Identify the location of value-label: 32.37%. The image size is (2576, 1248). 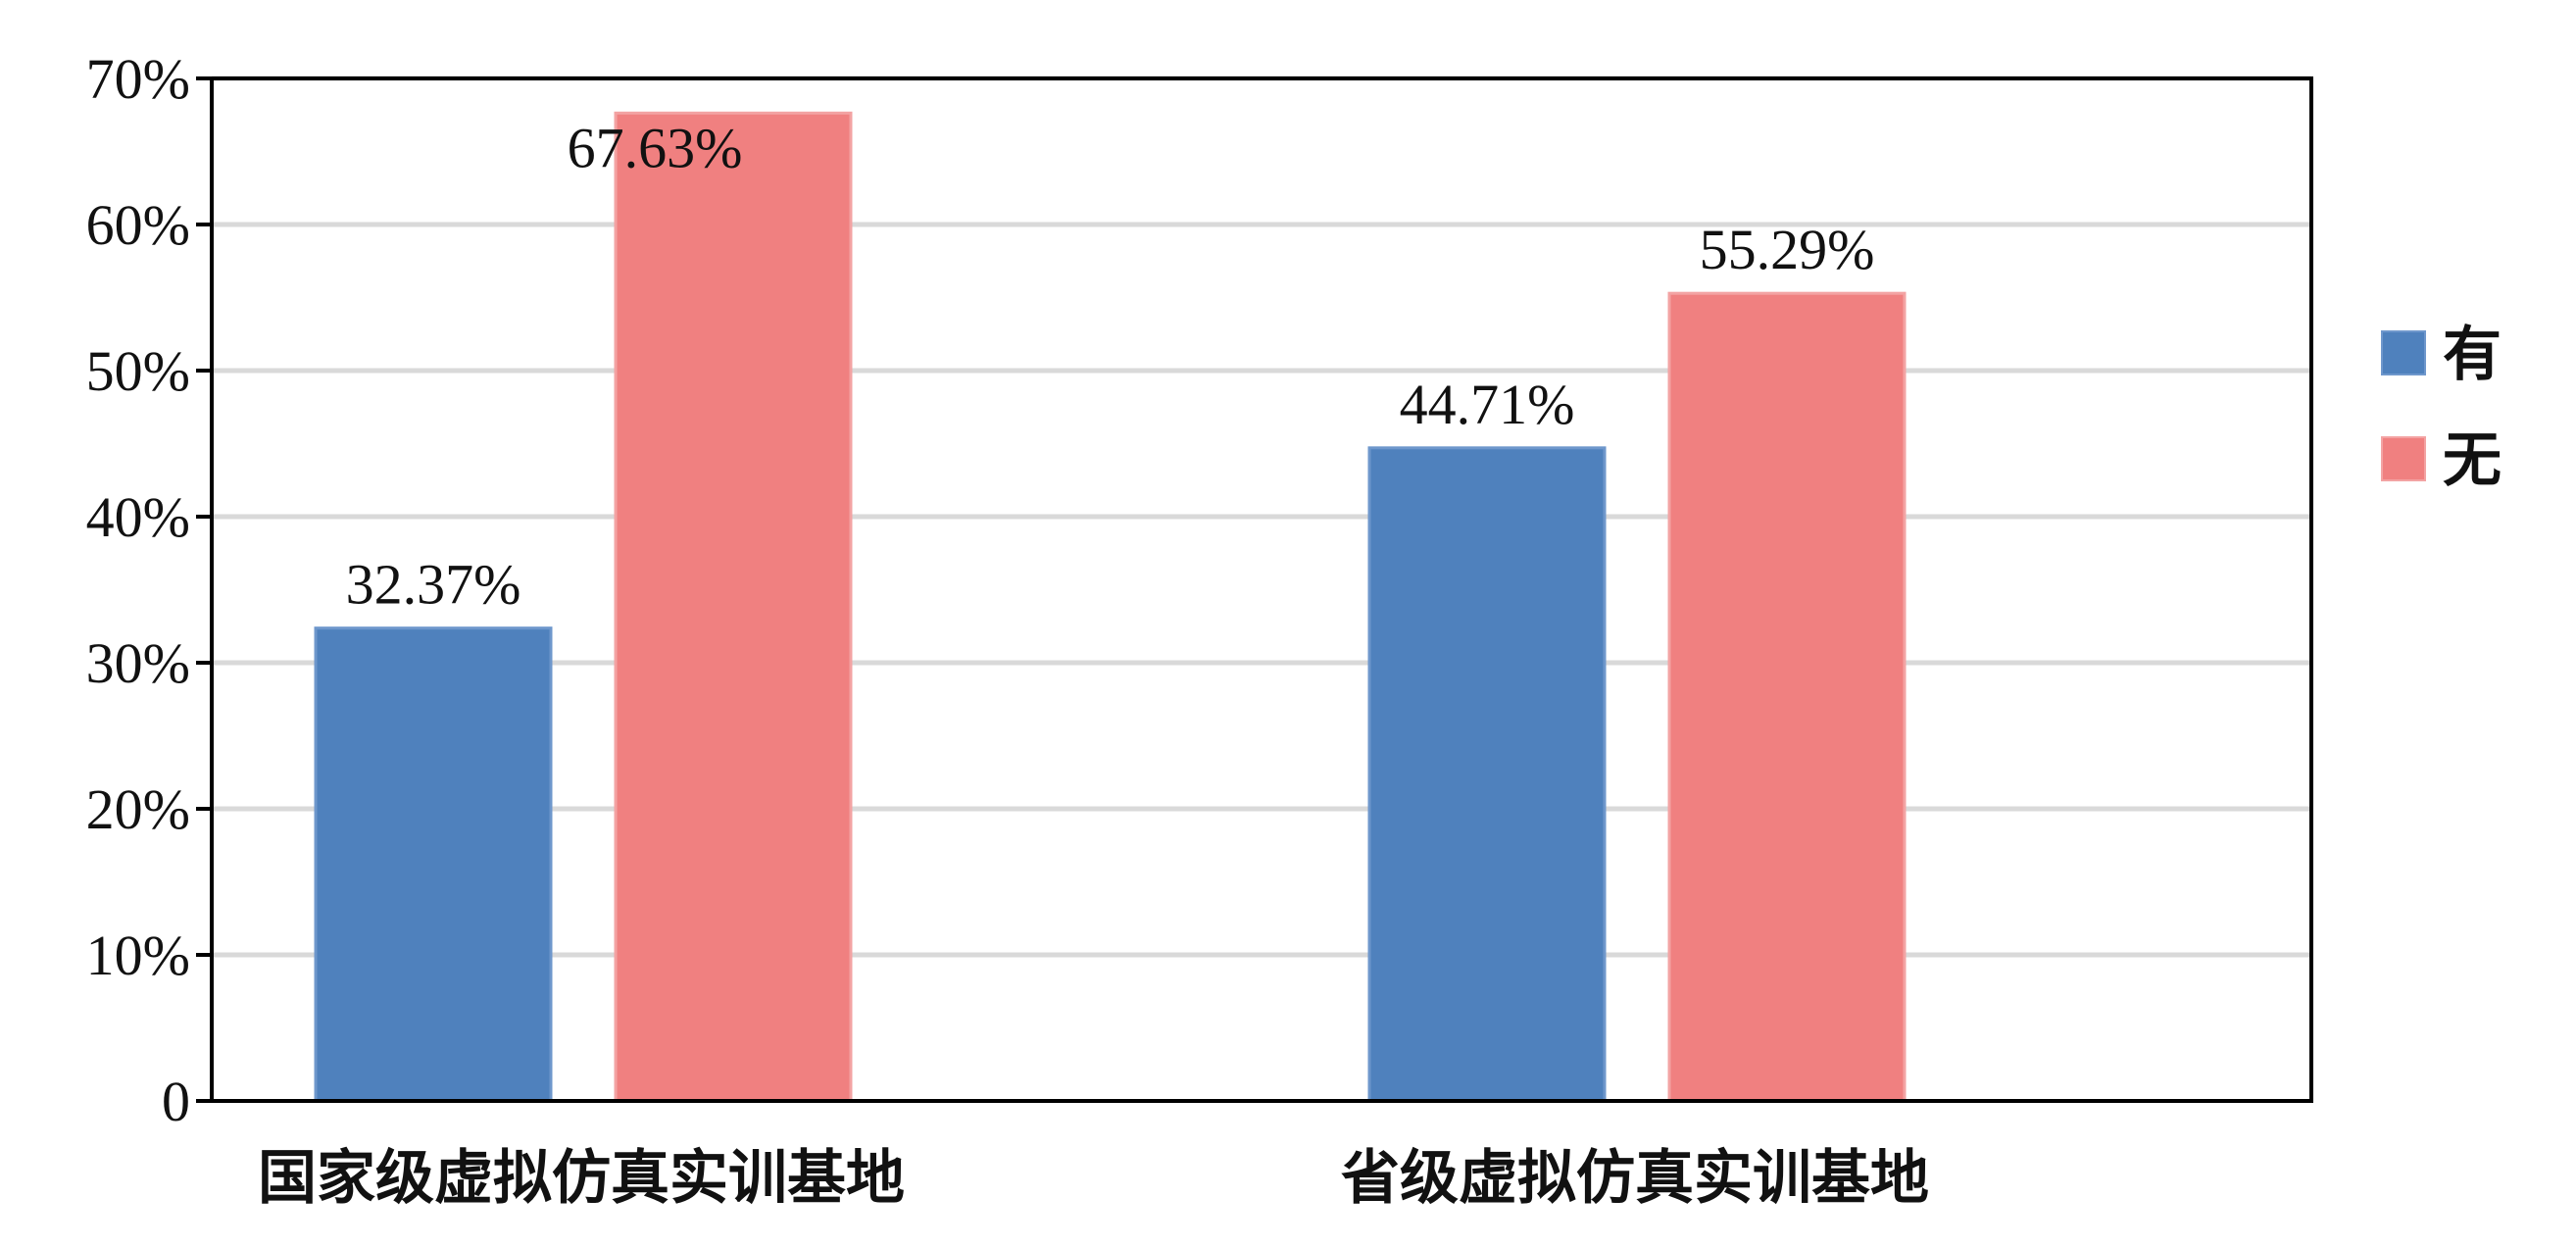
(433, 585).